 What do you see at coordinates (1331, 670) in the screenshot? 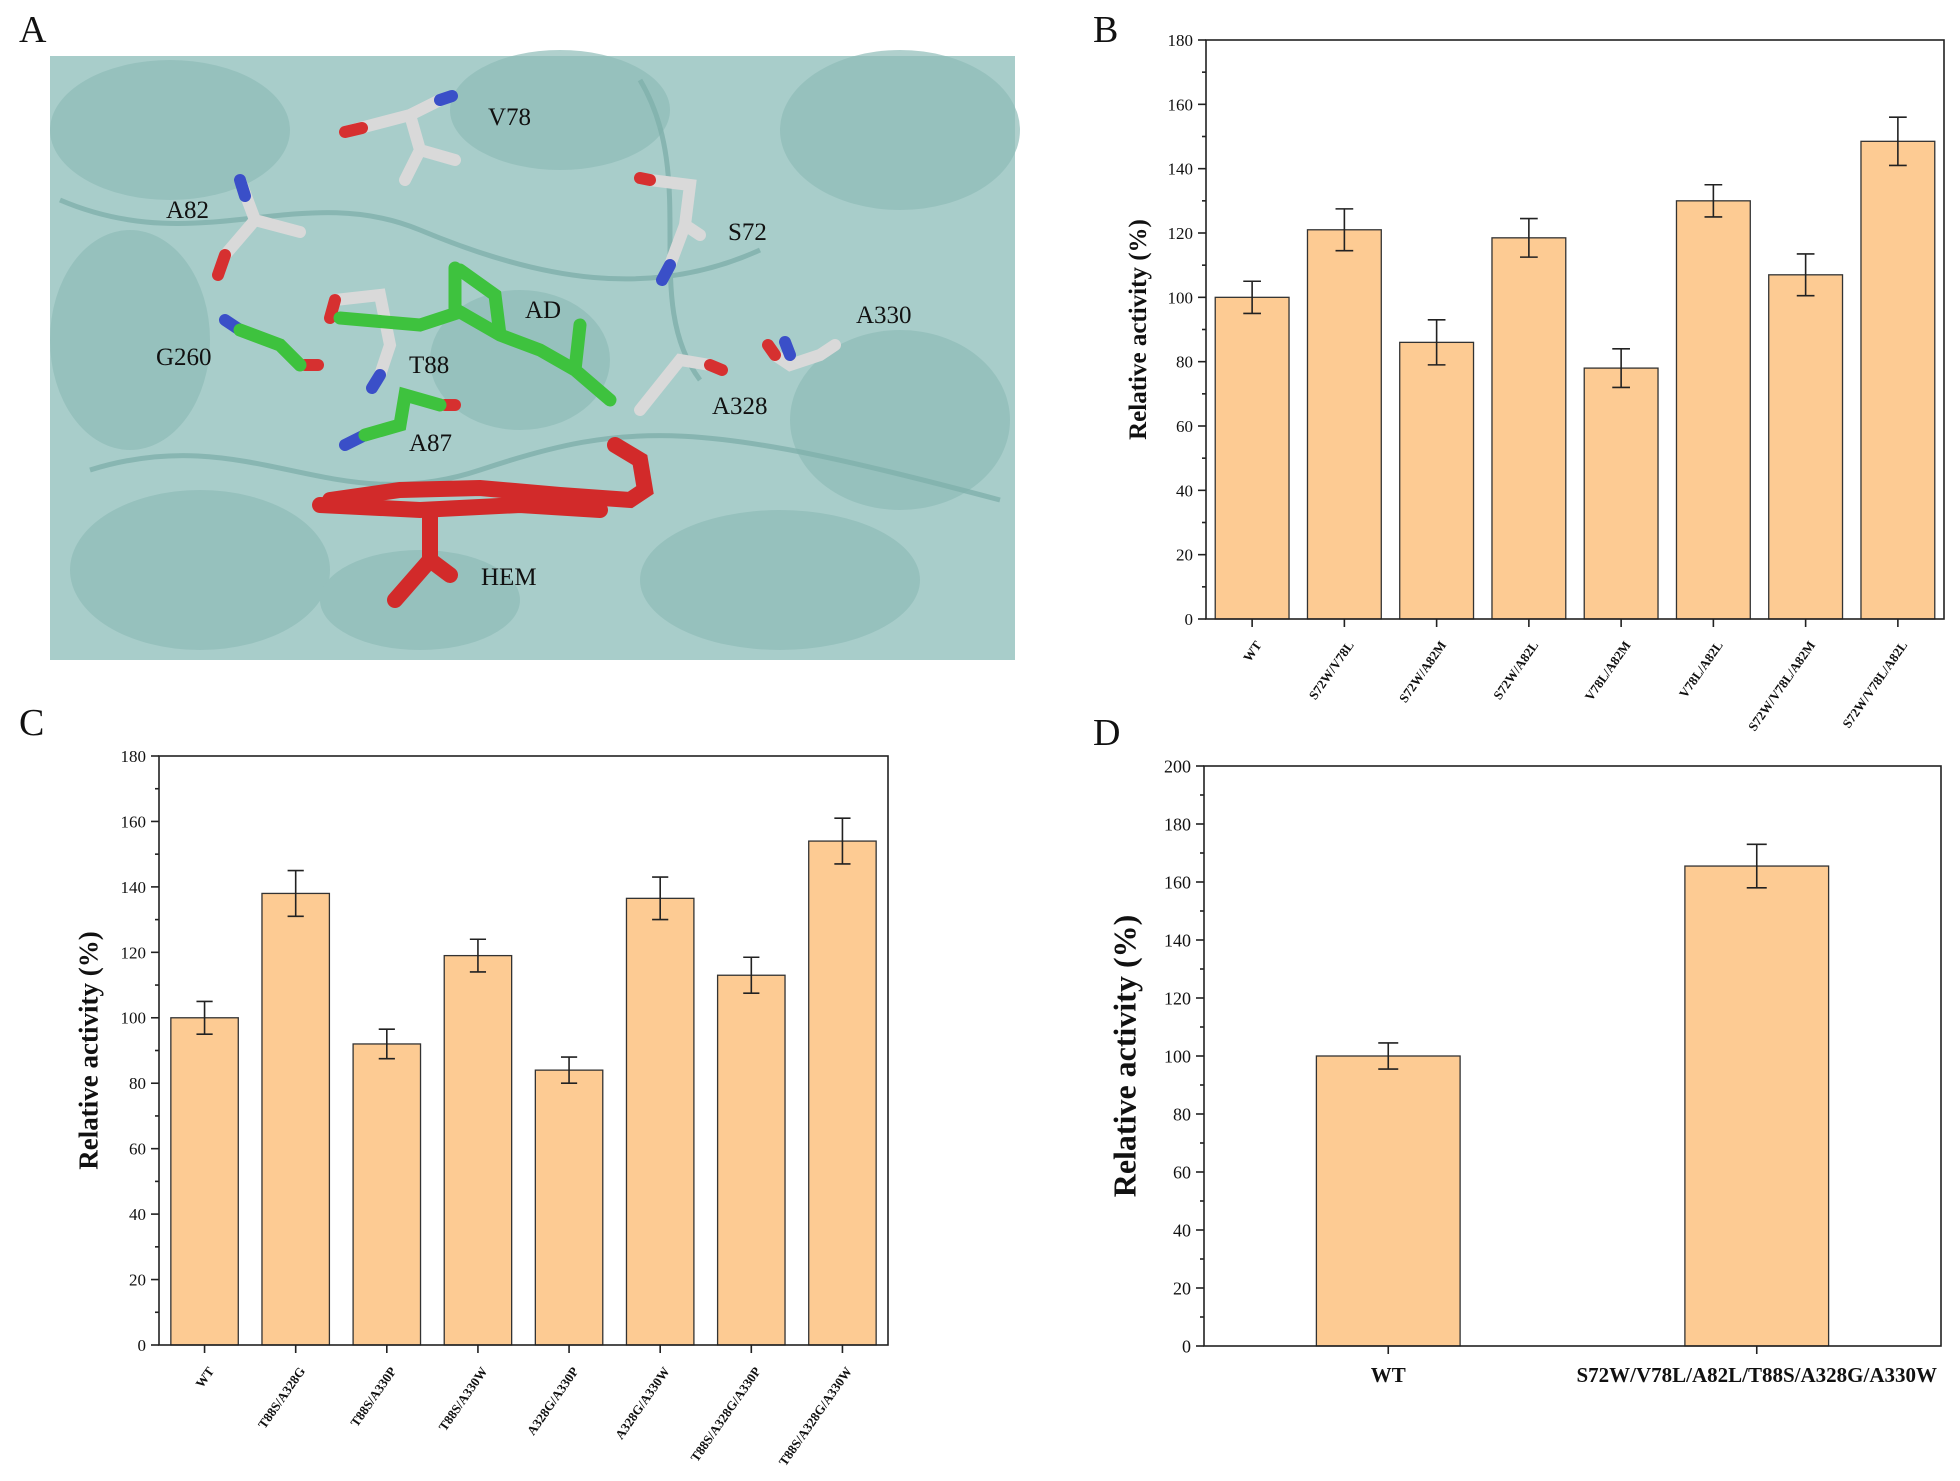
I see `x-tick-label: S72W/V78L` at bounding box center [1331, 670].